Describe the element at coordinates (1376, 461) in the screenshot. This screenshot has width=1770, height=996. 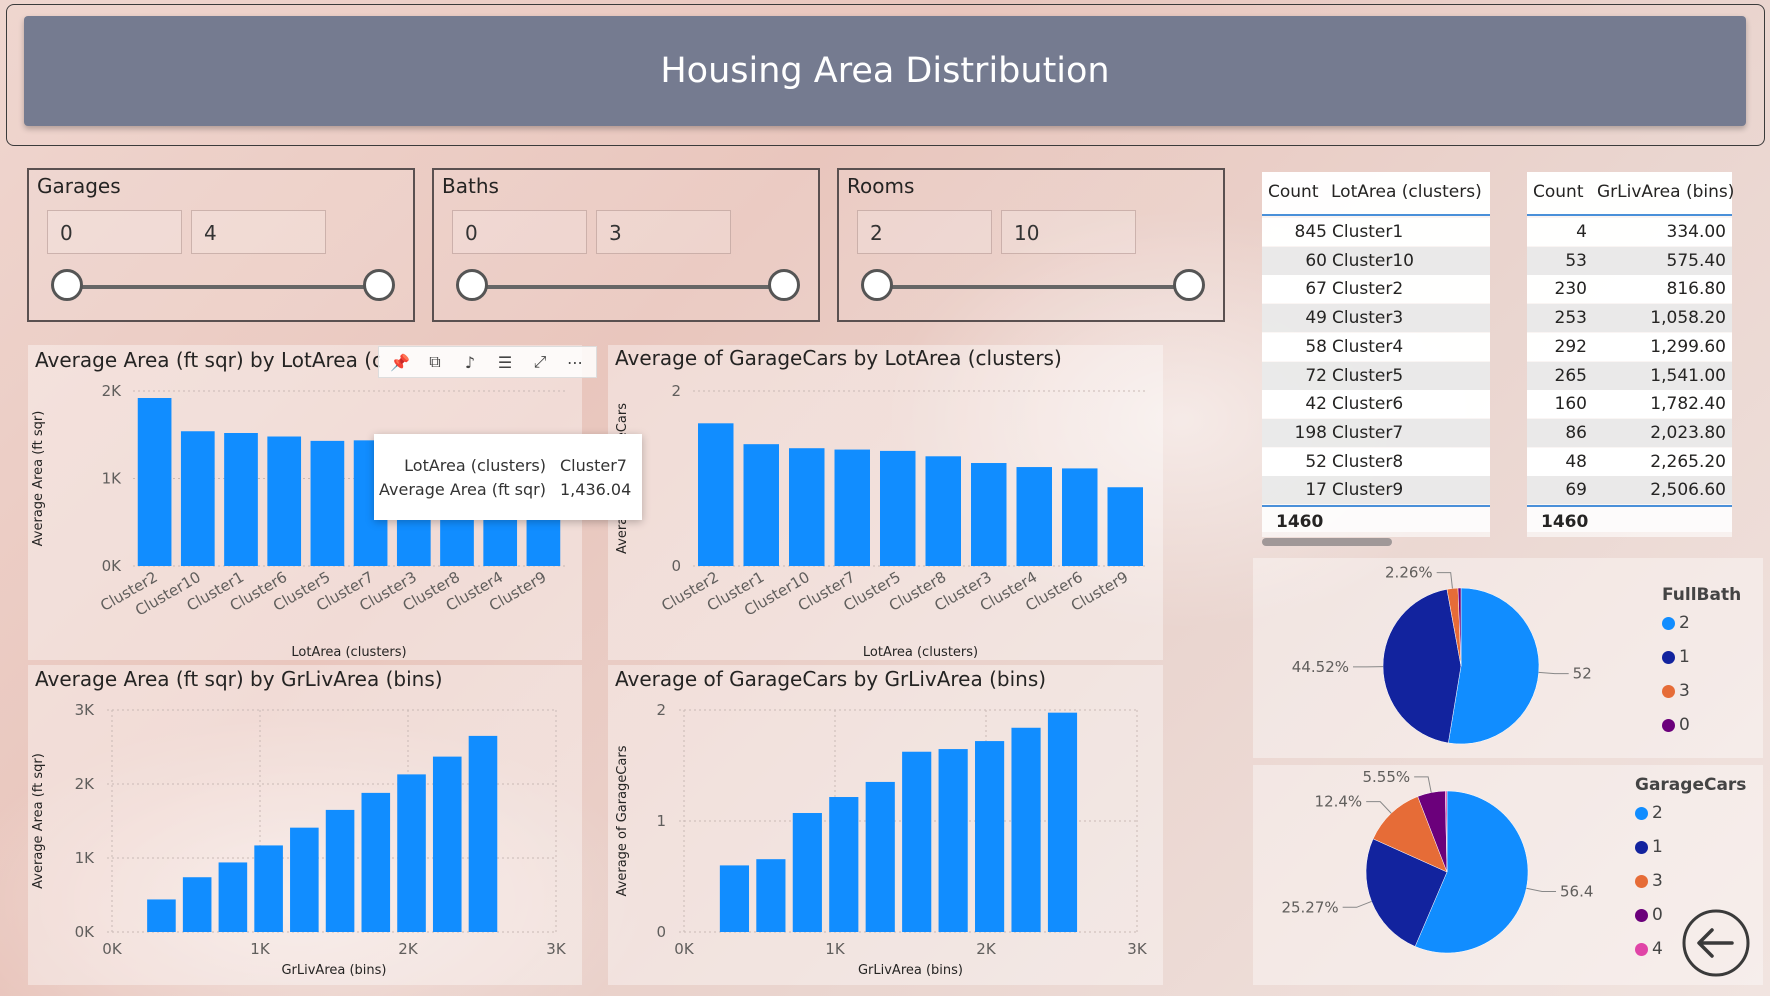
I see `table-row: 52 Cluster8` at that location.